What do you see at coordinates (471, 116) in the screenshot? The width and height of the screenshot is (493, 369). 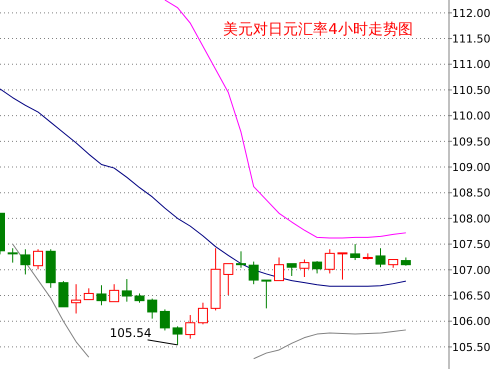 I see `y-tick-label: 110.00` at bounding box center [471, 116].